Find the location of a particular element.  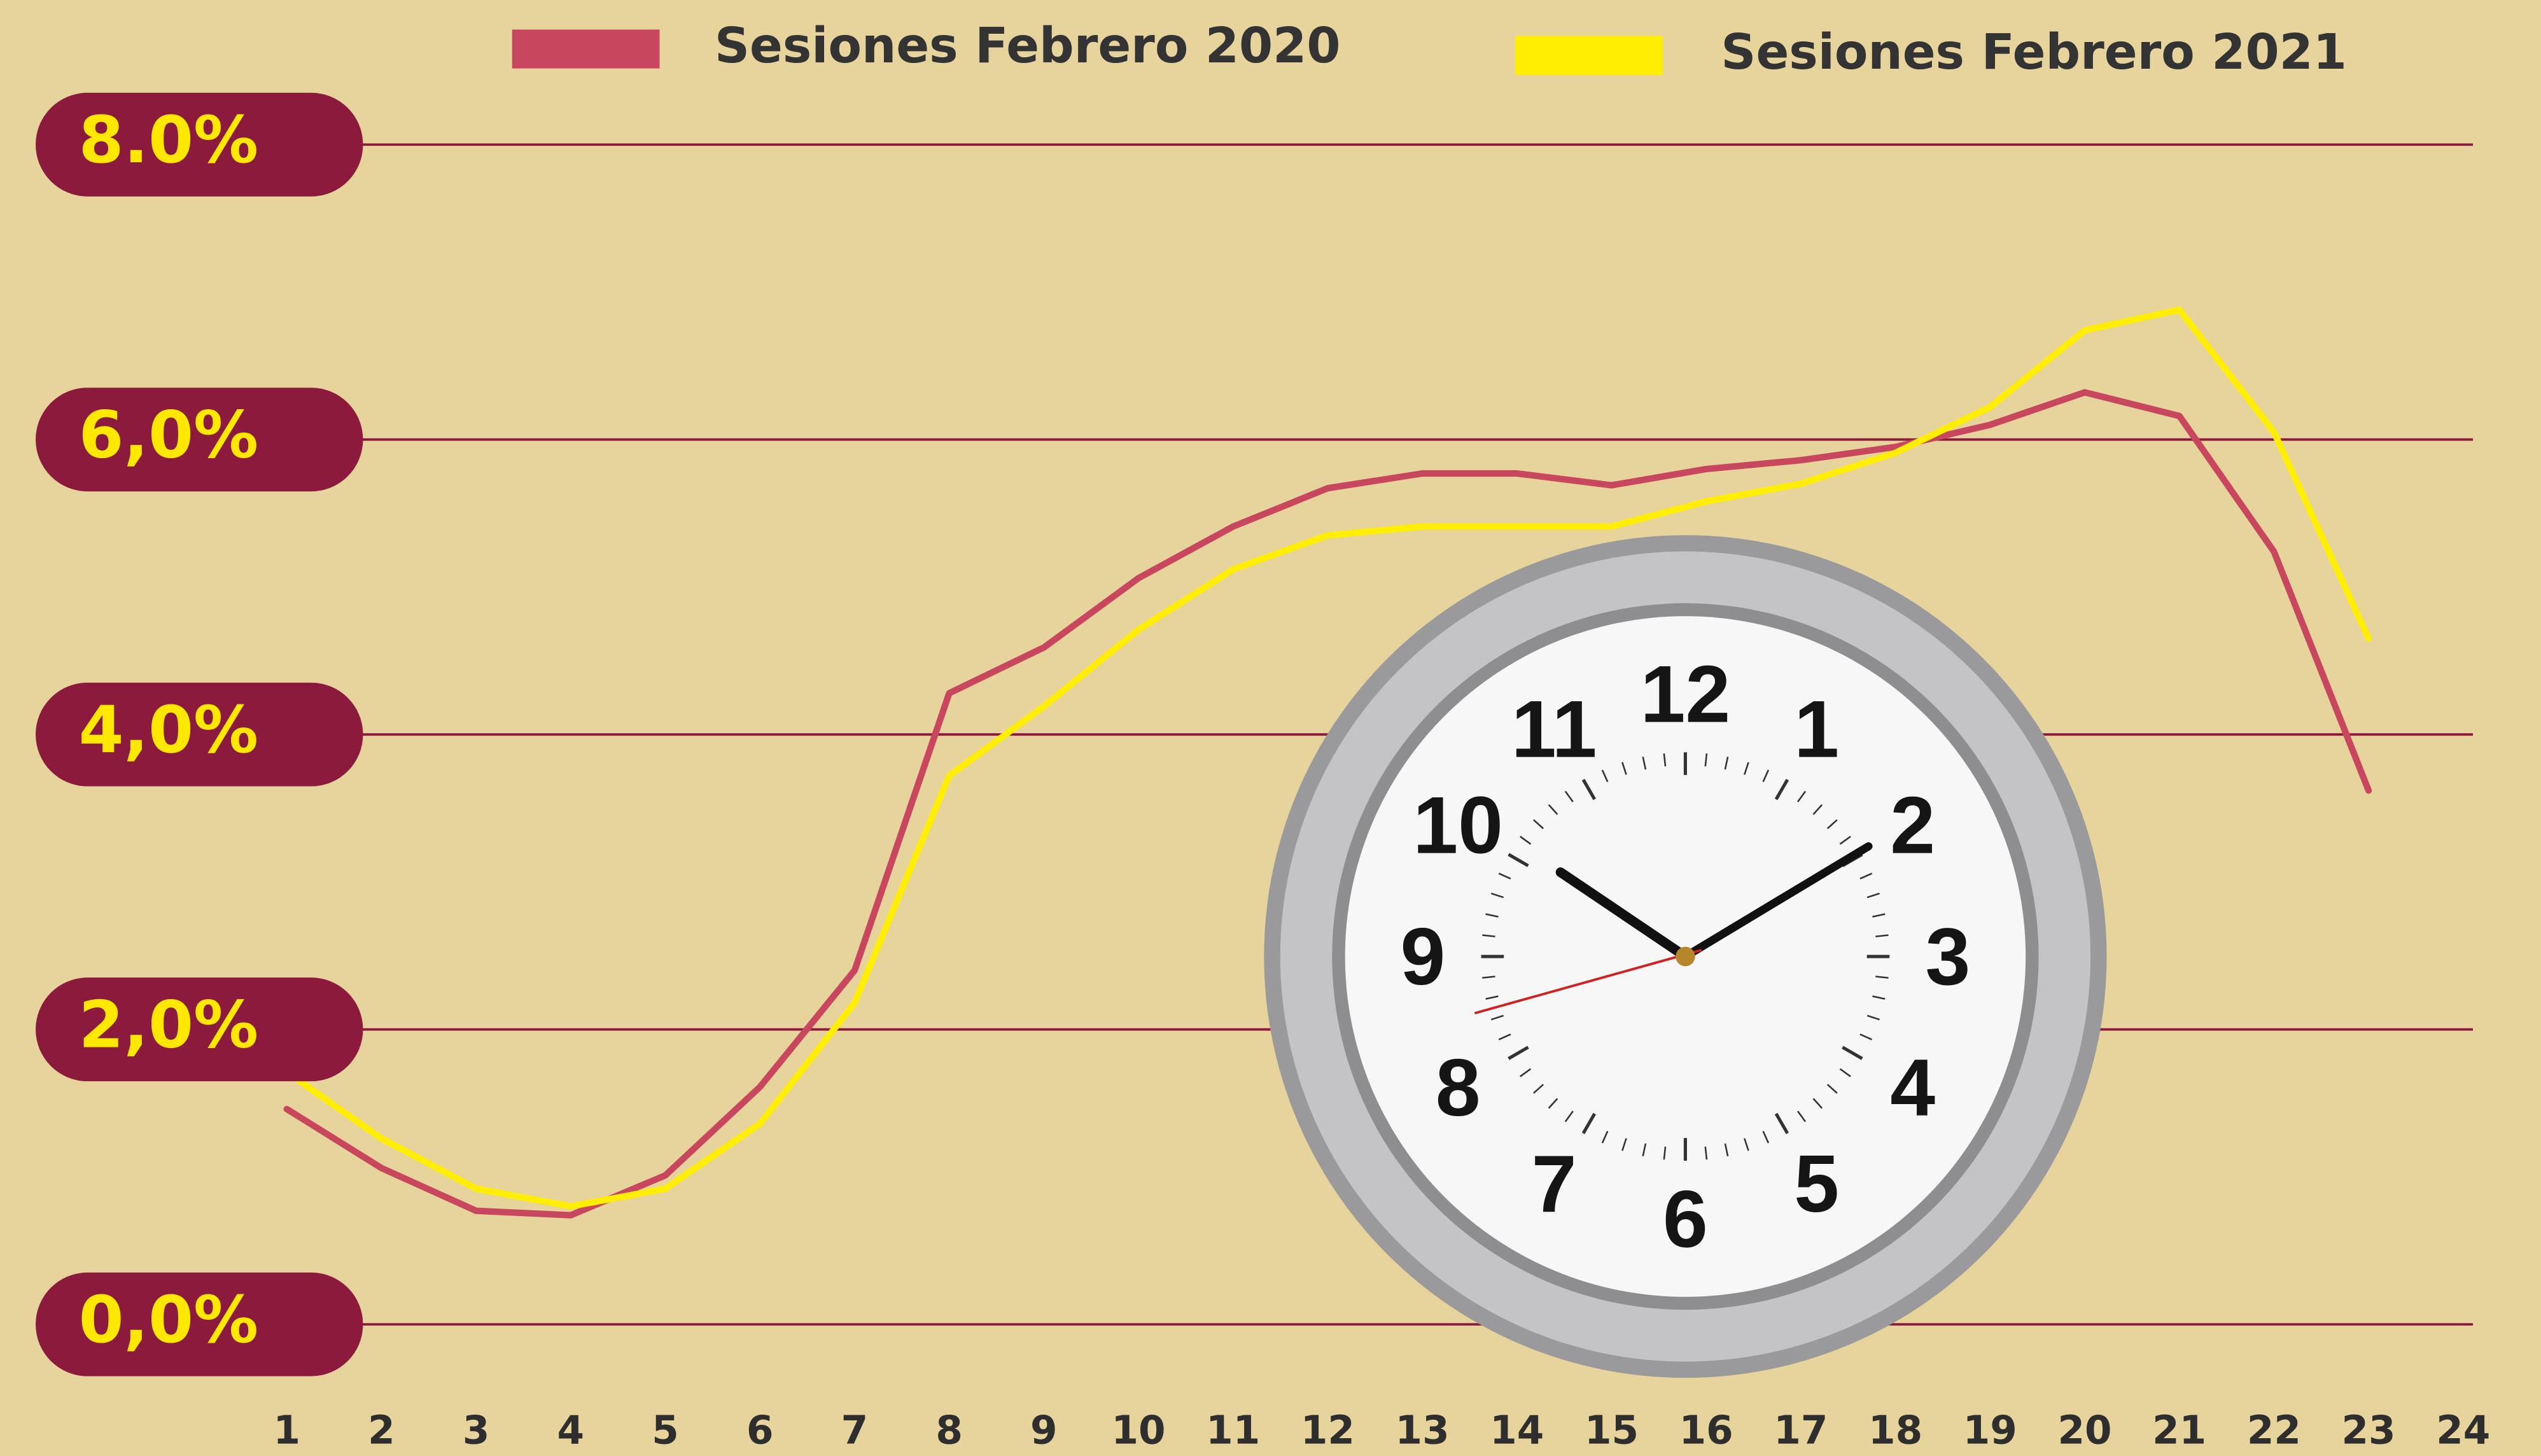

x-tick-label: 4 is located at coordinates (571, 1430).